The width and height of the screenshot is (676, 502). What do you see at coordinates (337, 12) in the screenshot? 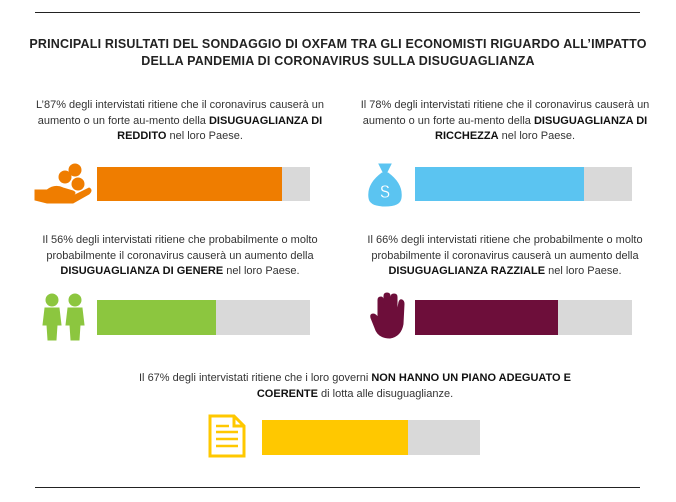
I see `top-rule` at bounding box center [337, 12].